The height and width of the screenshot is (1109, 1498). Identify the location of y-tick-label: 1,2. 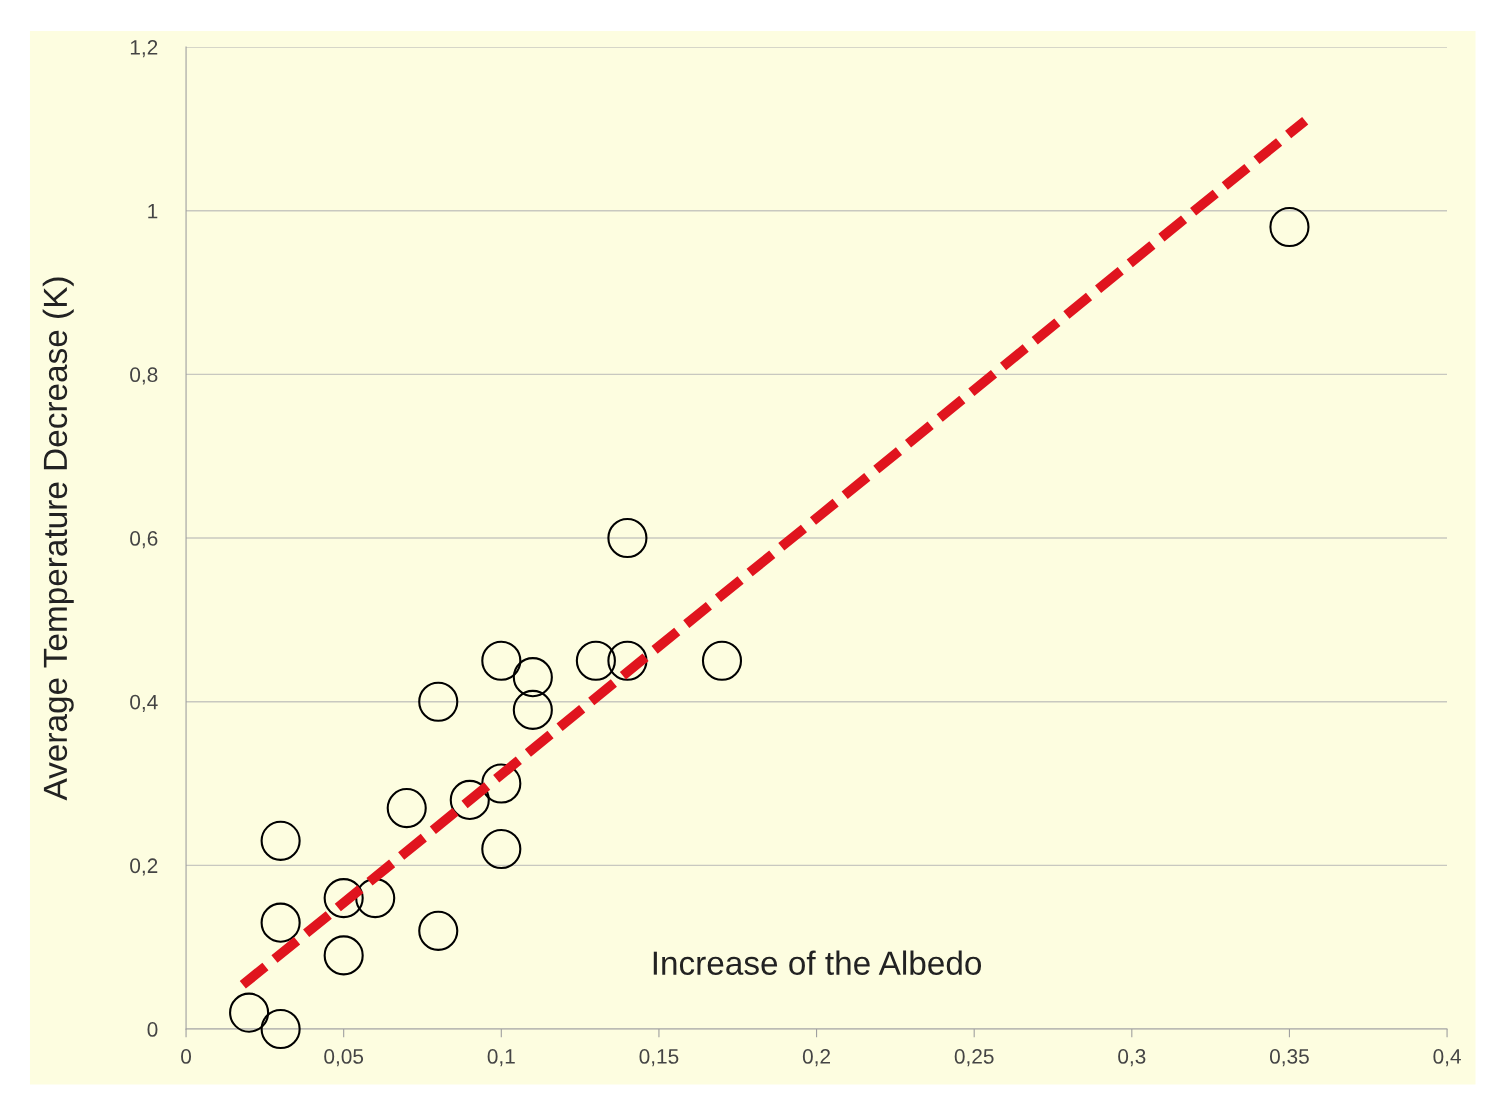
(144, 49).